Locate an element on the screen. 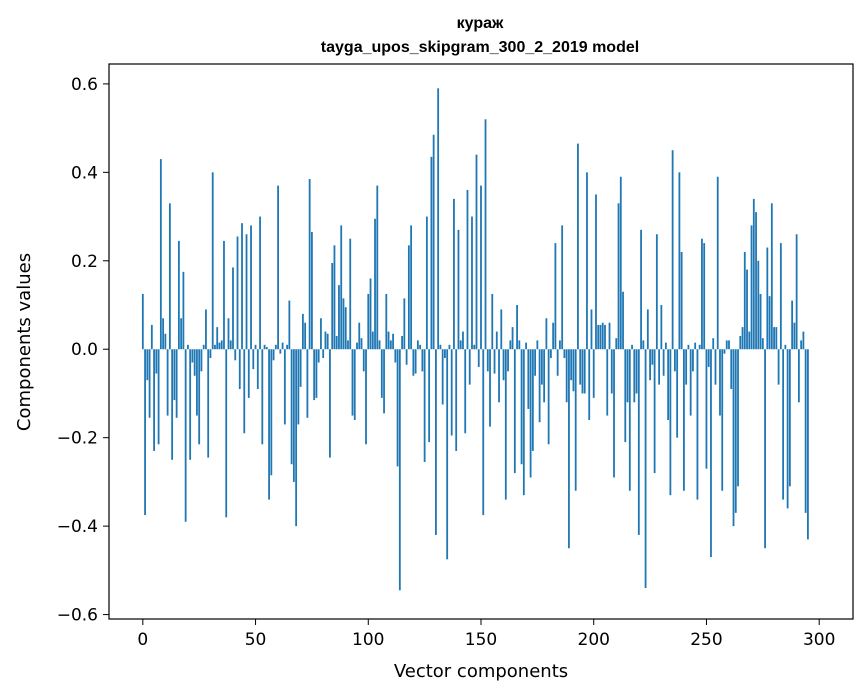 This screenshot has width=867, height=696. chart-subtitle: tayga_upos_skipgram_300_2_2019 model is located at coordinates (480, 47).